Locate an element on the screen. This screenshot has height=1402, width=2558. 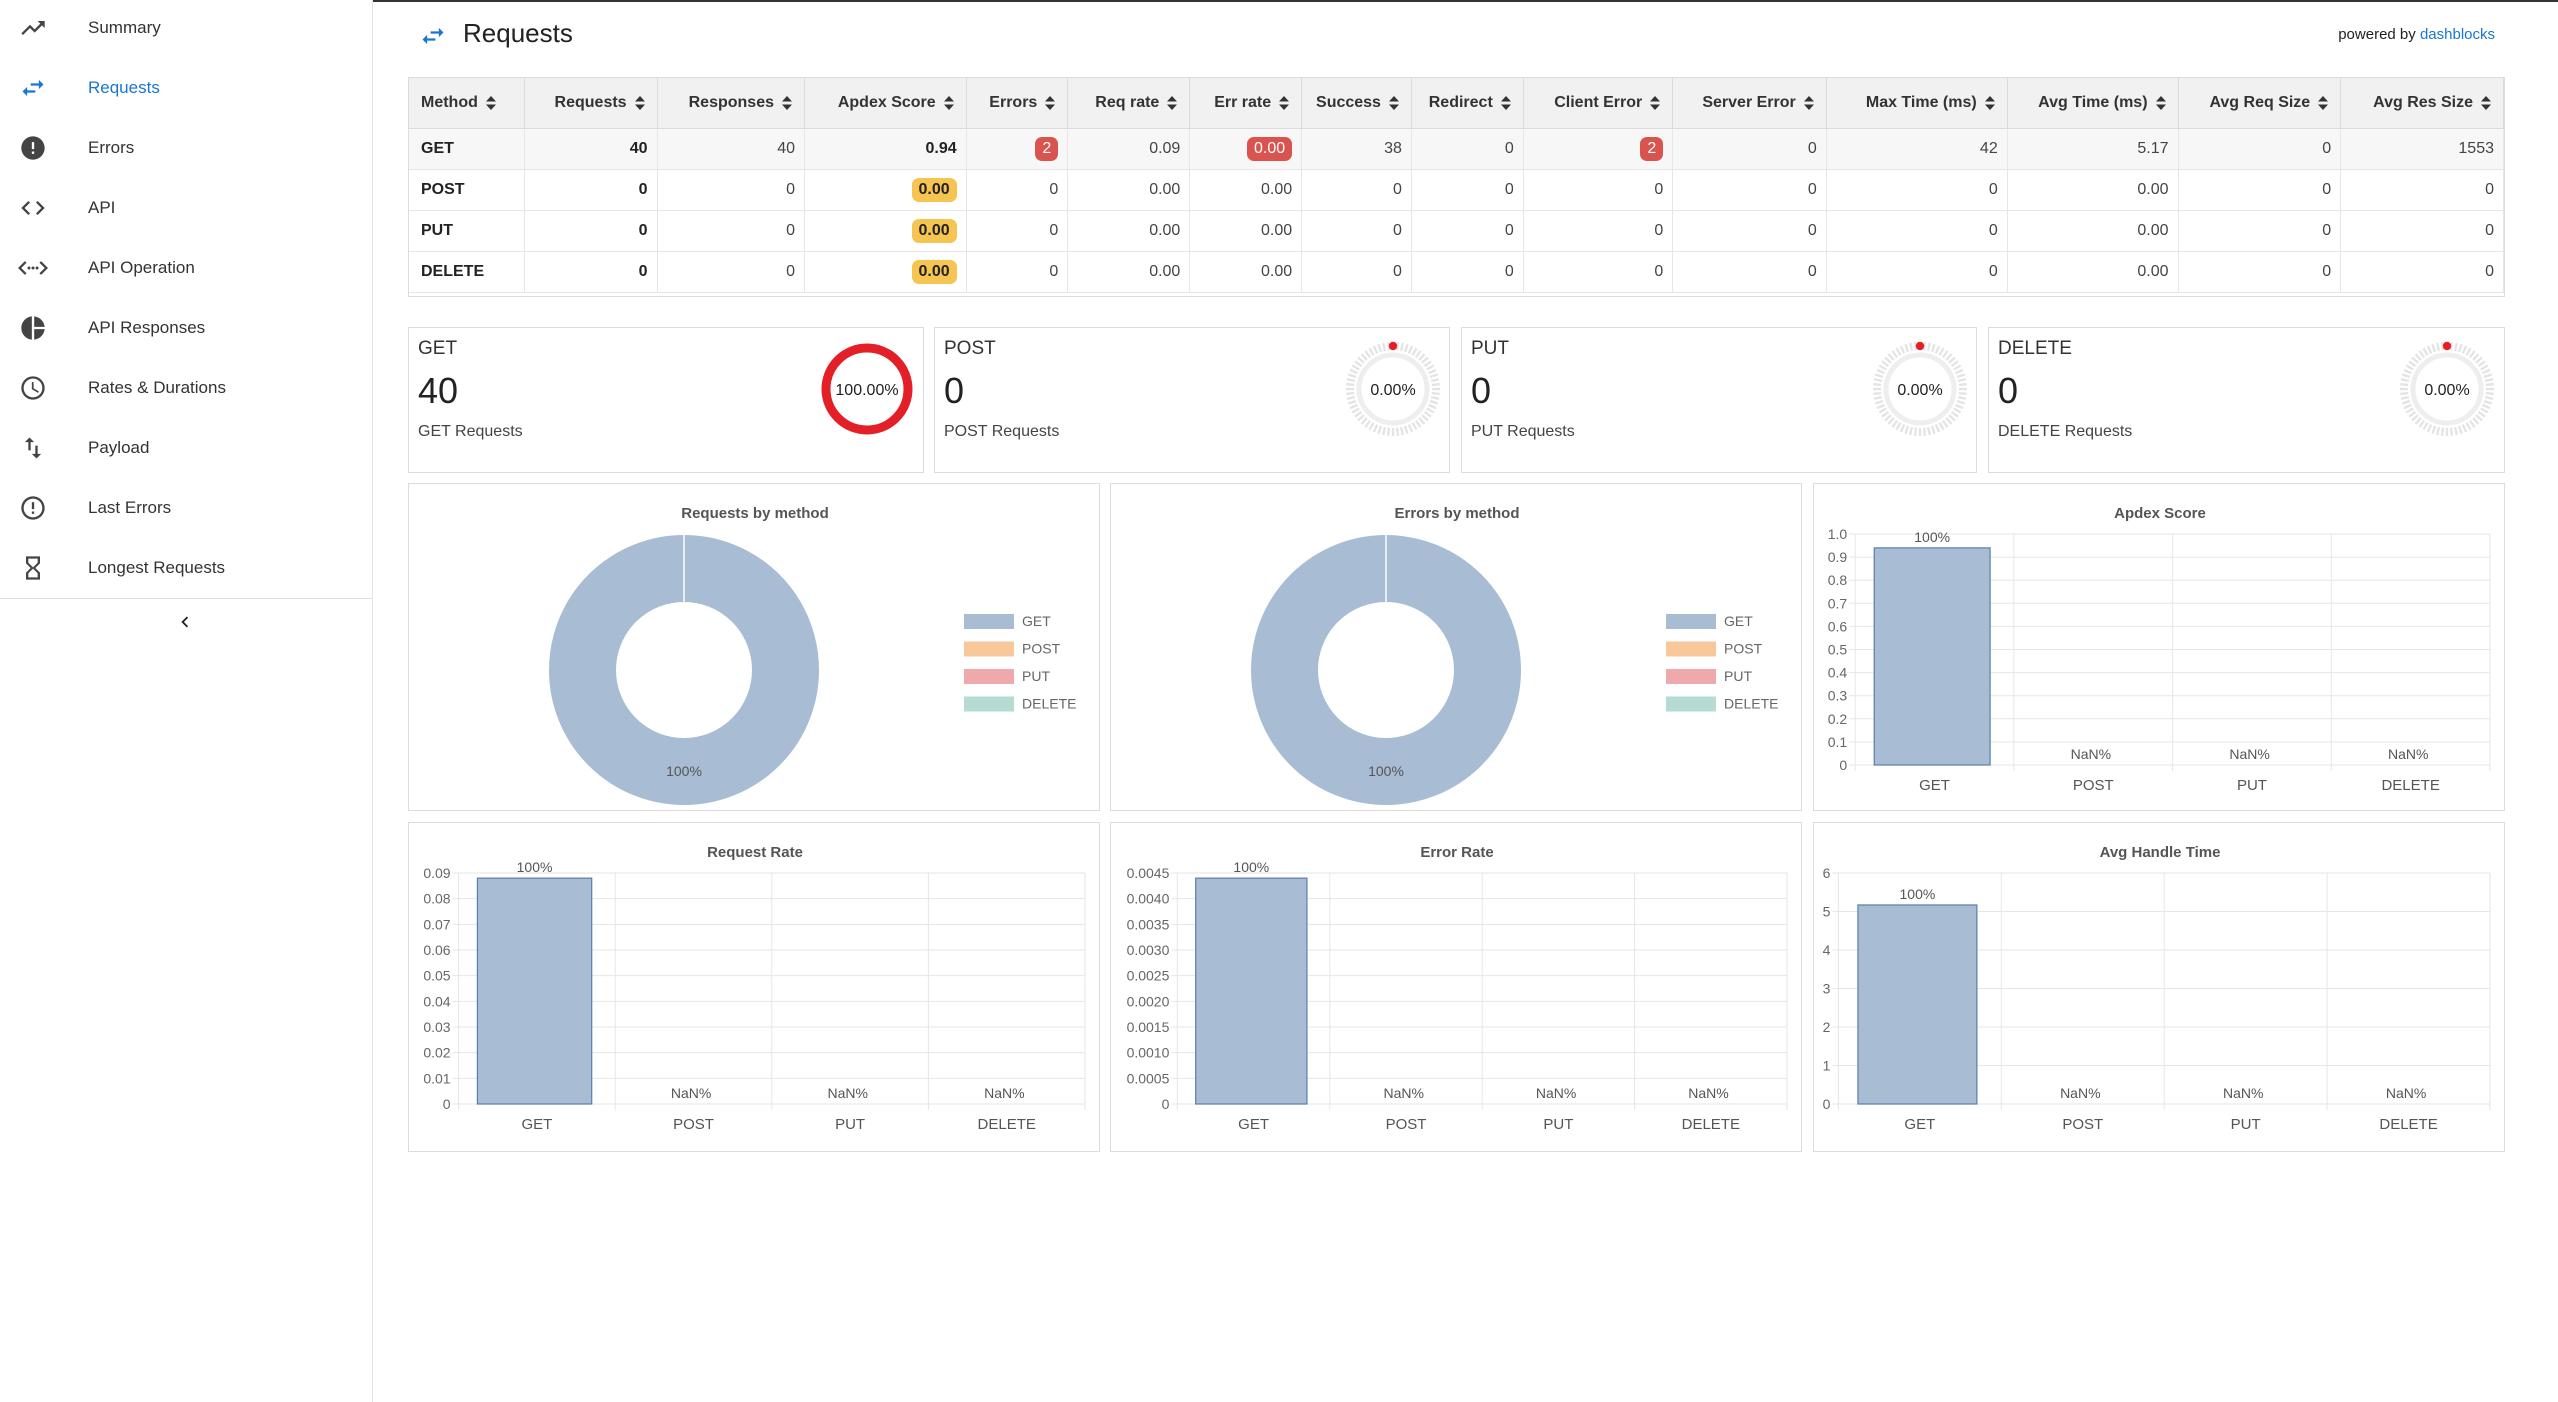
code-icon is located at coordinates (33, 208).